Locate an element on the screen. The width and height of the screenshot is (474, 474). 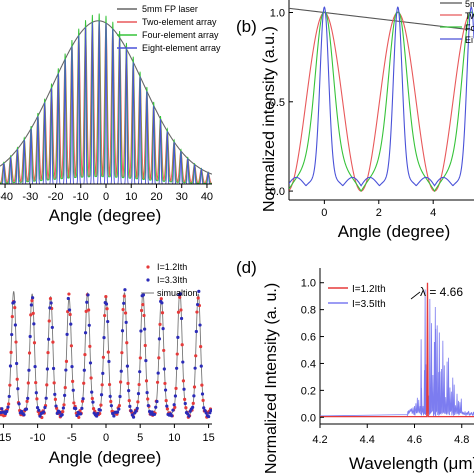
legend-swatch-c-i12 is located at coordinates (148, 267).